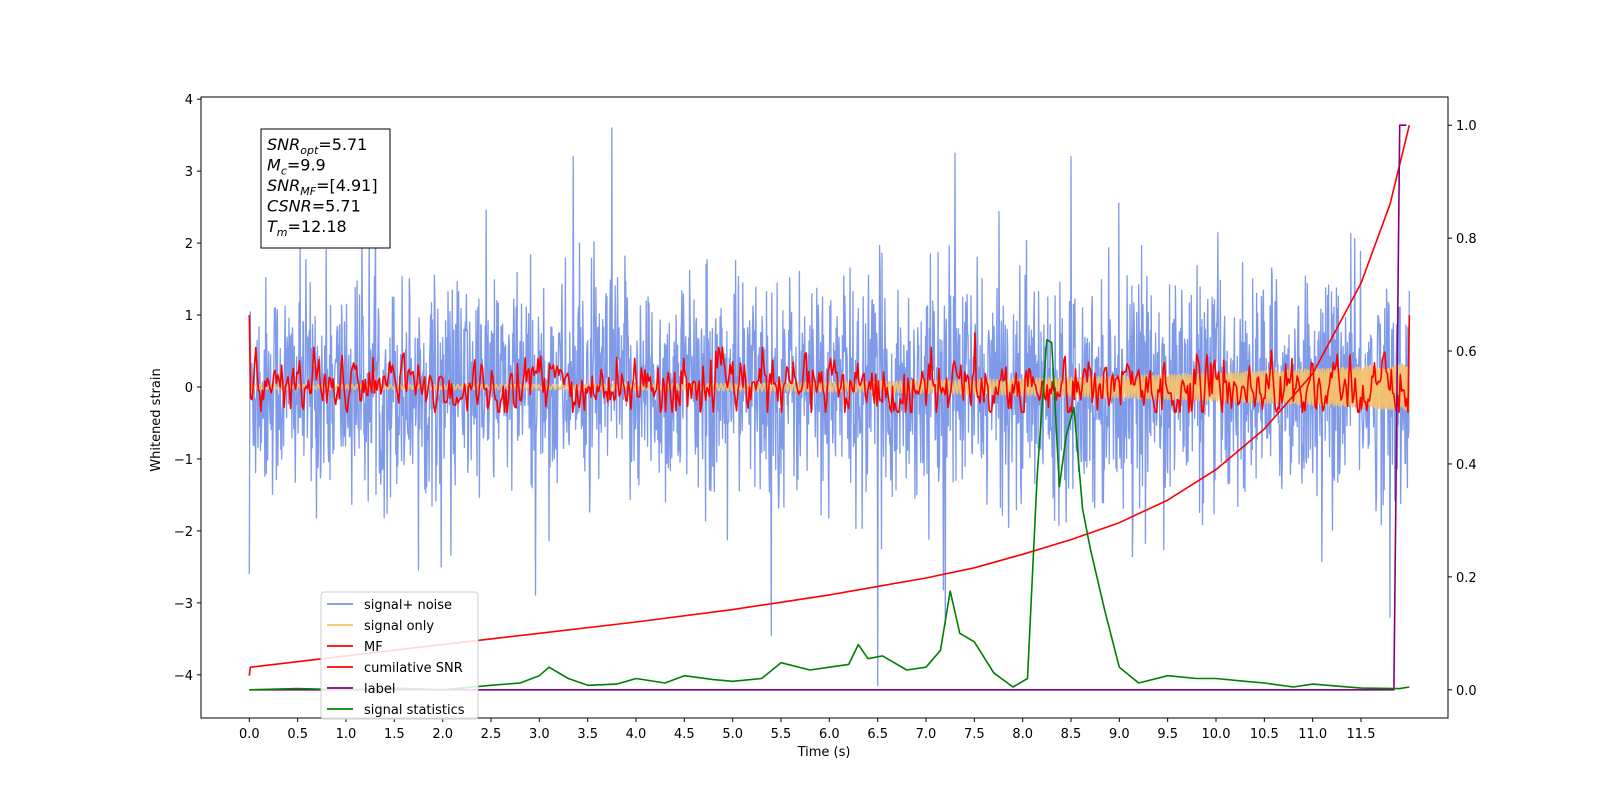  I want to click on info-box-frame, so click(325, 188).